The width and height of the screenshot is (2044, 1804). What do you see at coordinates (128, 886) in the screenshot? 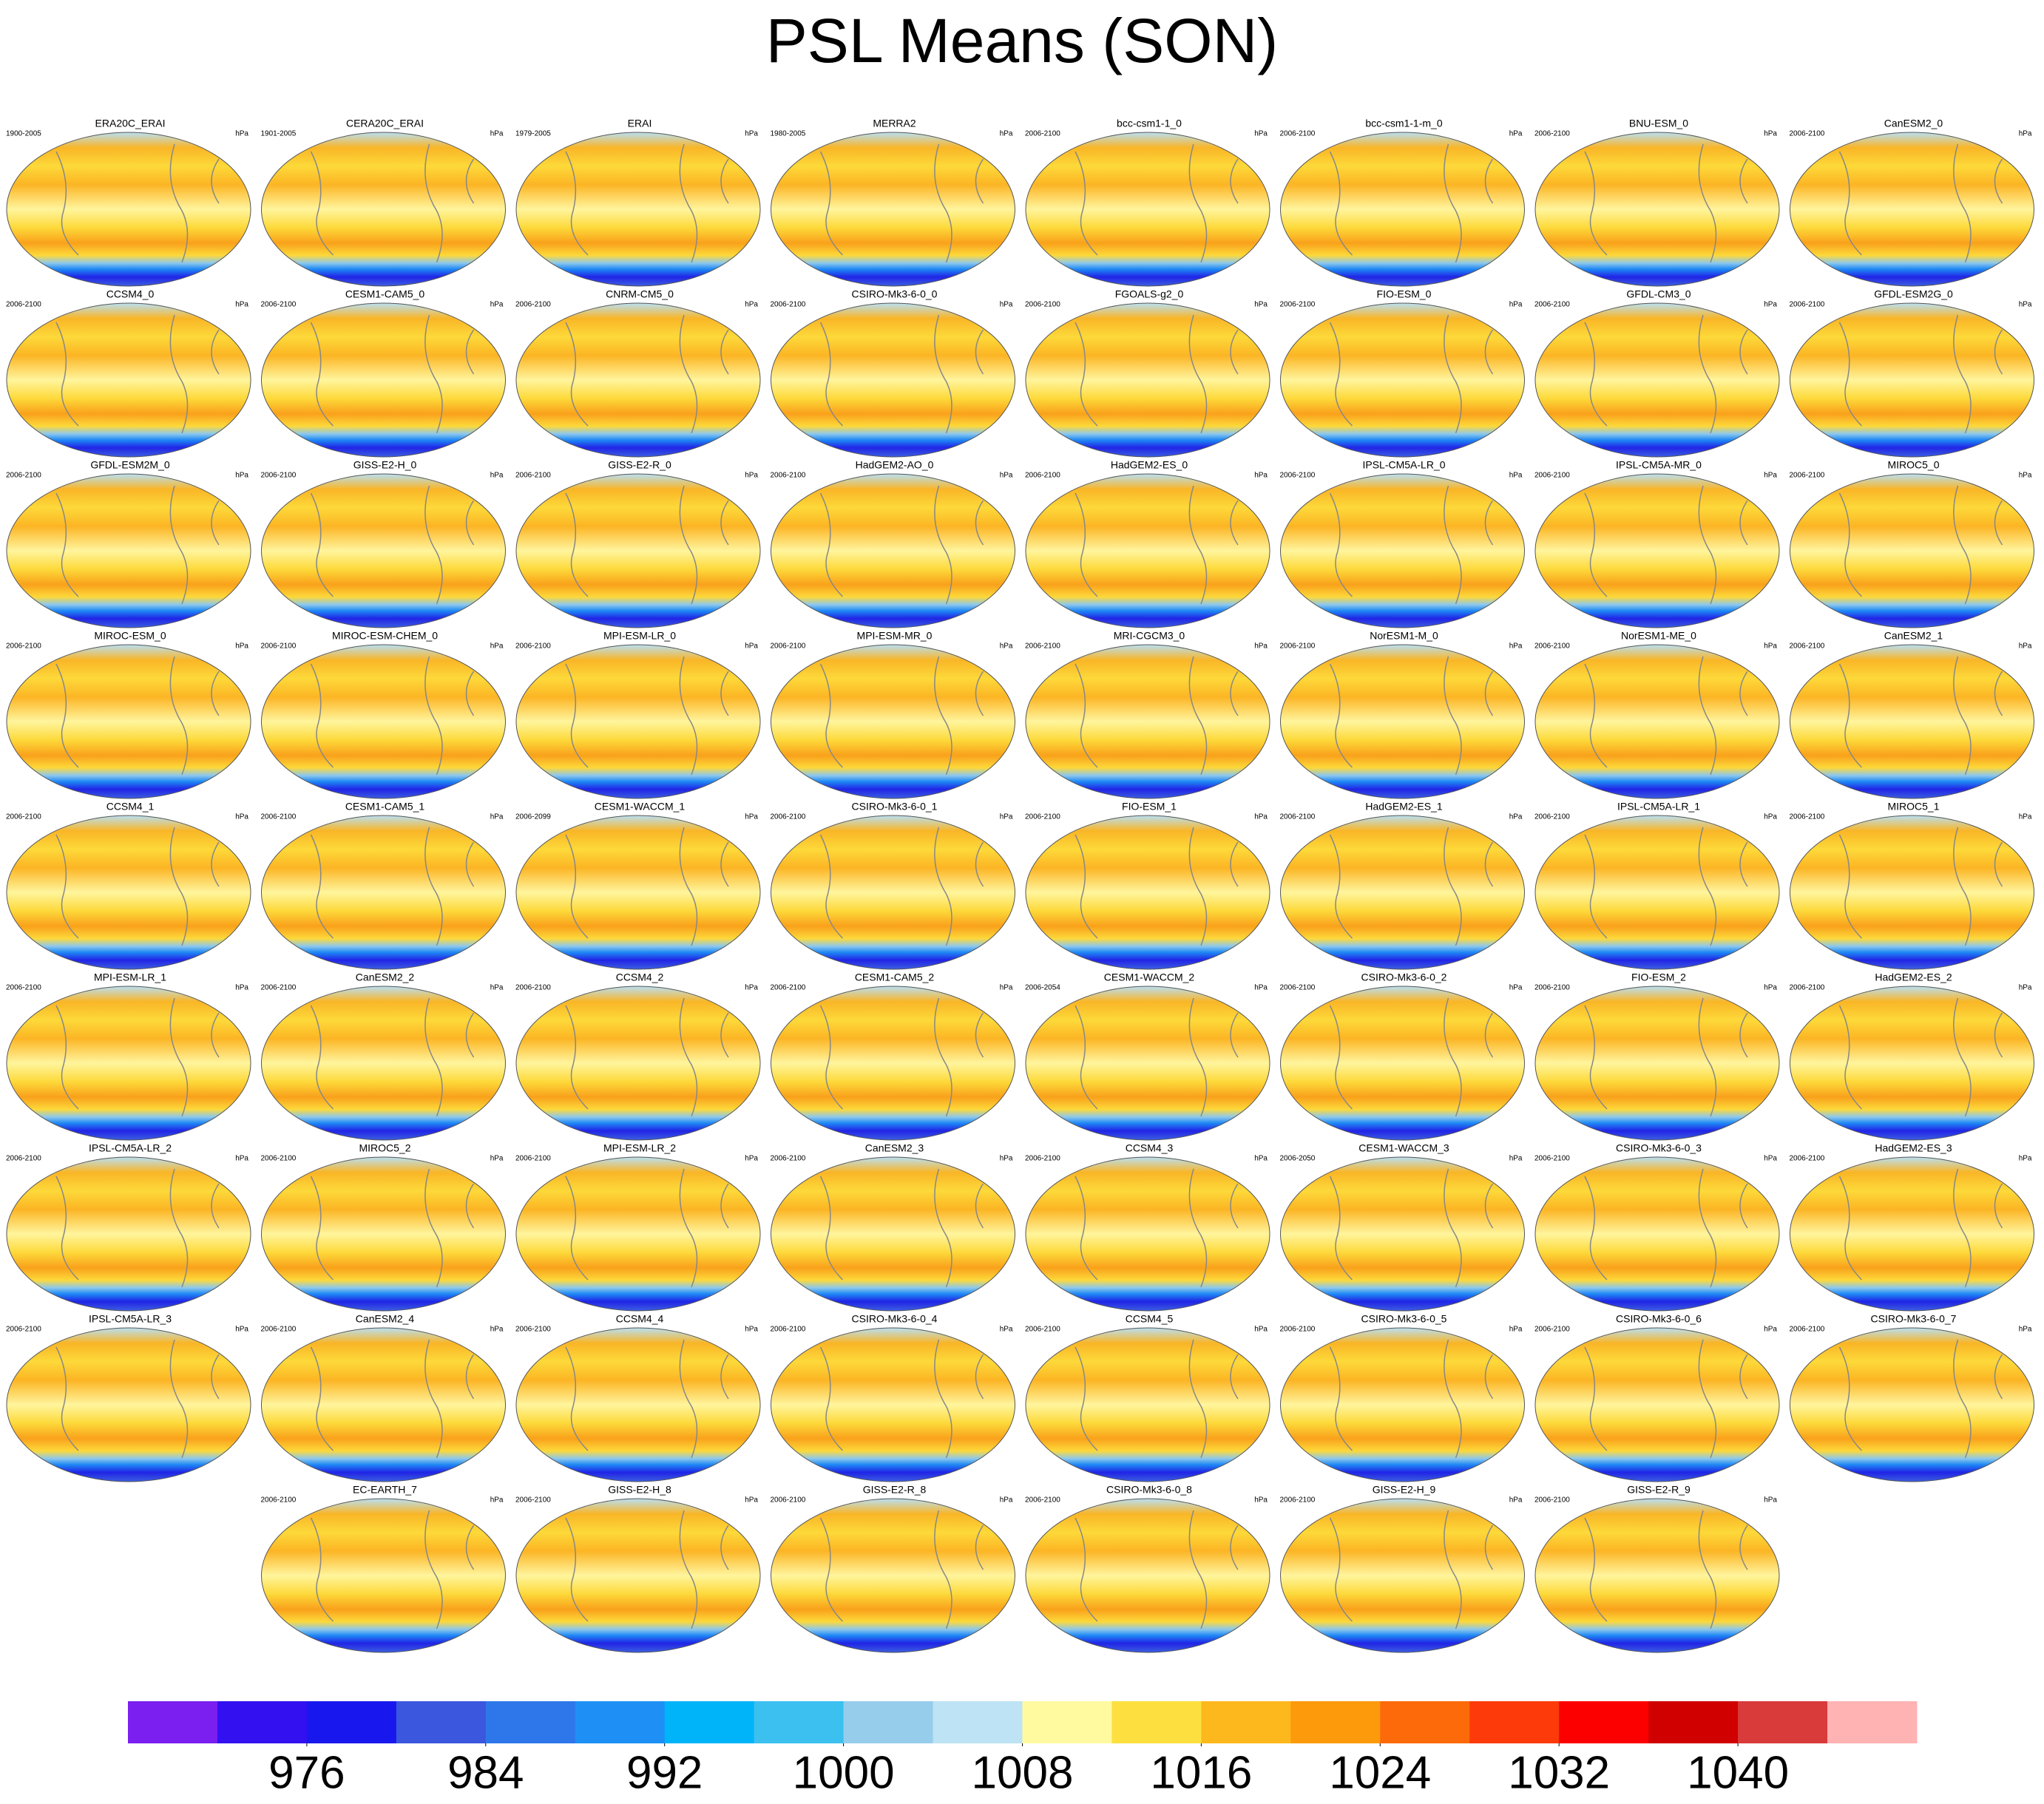
I see `map-panel: CCSM4_1 2006-2100 hPa` at bounding box center [128, 886].